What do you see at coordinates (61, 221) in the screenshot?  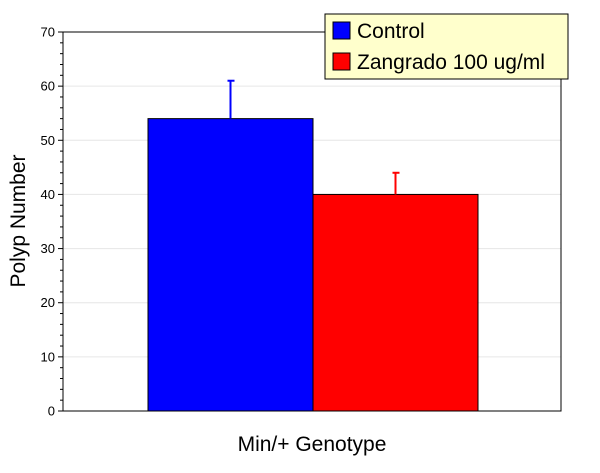 I see `y-axis-minor-ticks` at bounding box center [61, 221].